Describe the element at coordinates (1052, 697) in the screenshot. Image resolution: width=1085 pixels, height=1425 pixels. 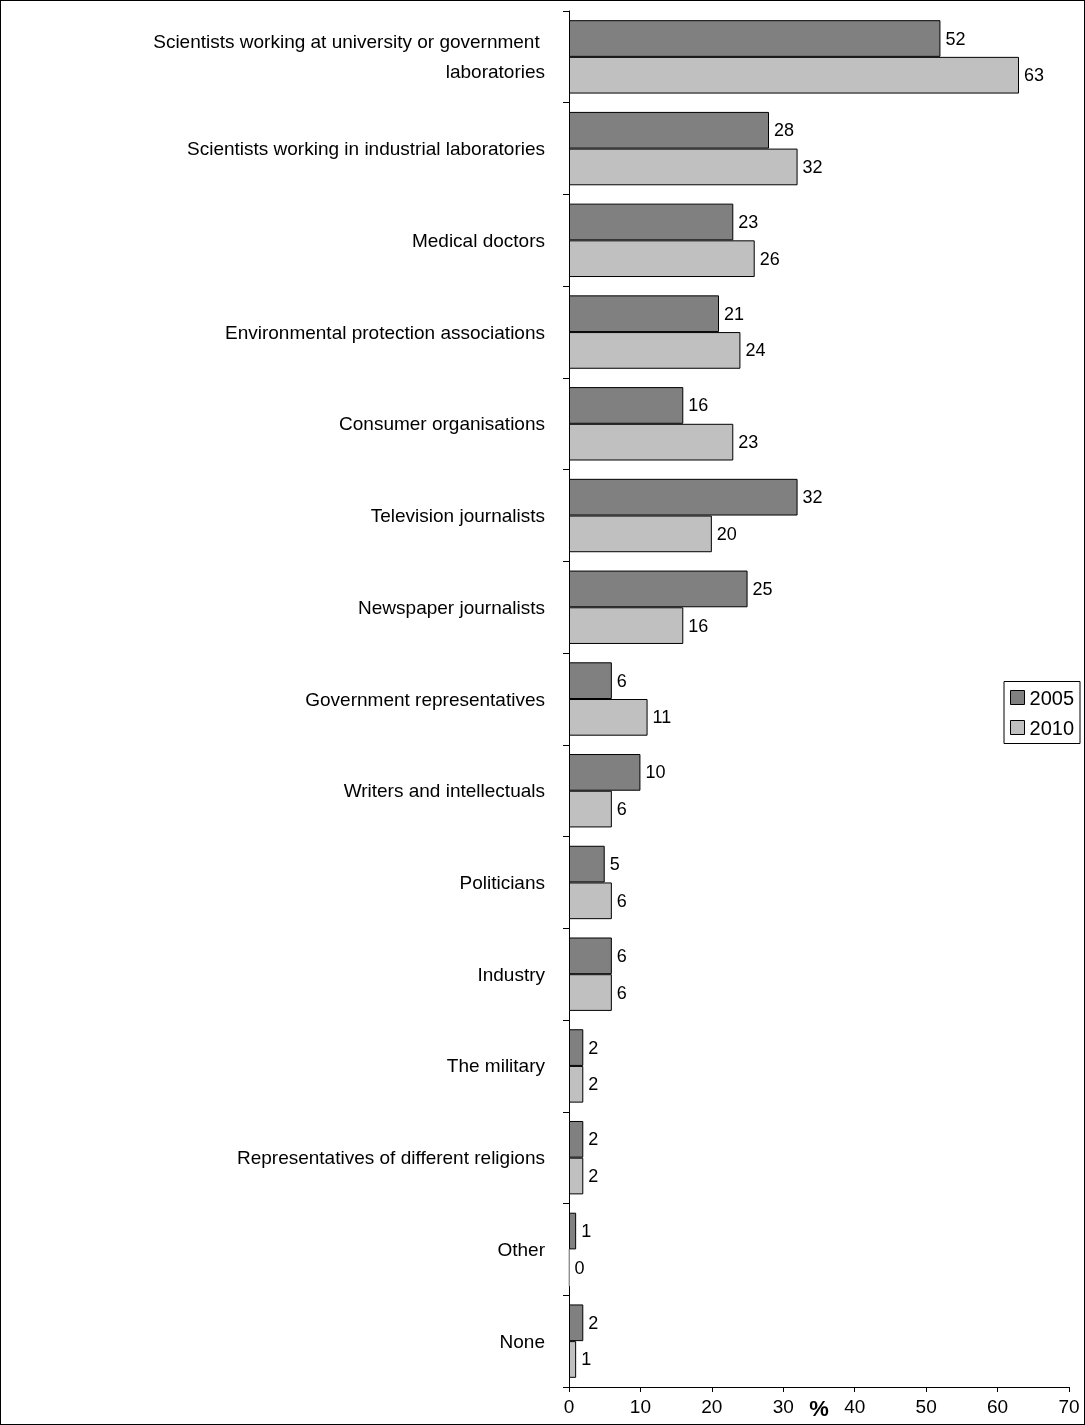
I see `legend-label: 2005` at that location.